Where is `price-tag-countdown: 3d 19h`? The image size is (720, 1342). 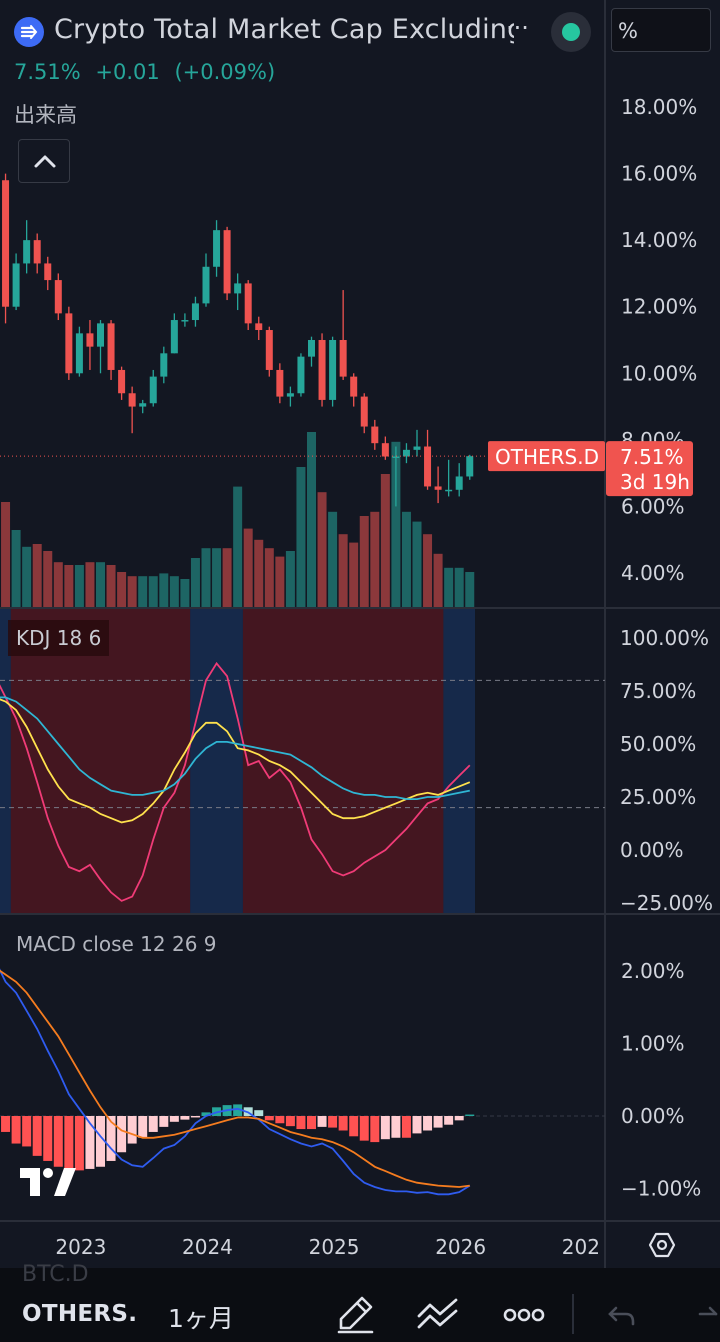
price-tag-countdown: 3d 19h is located at coordinates (655, 482).